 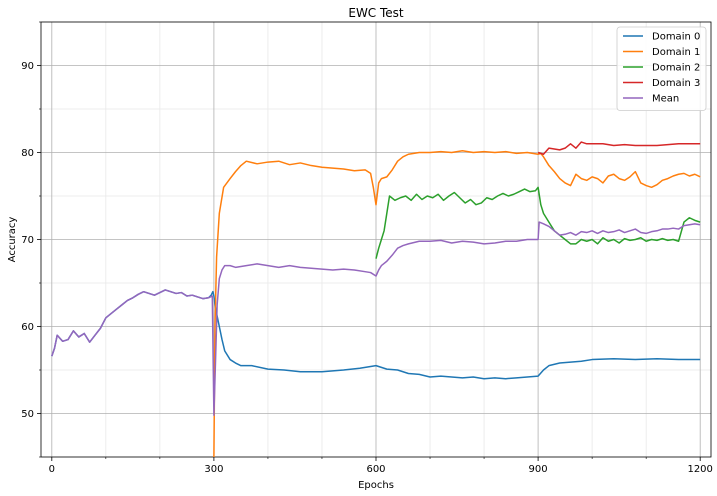 I want to click on legend-box, so click(x=661, y=68).